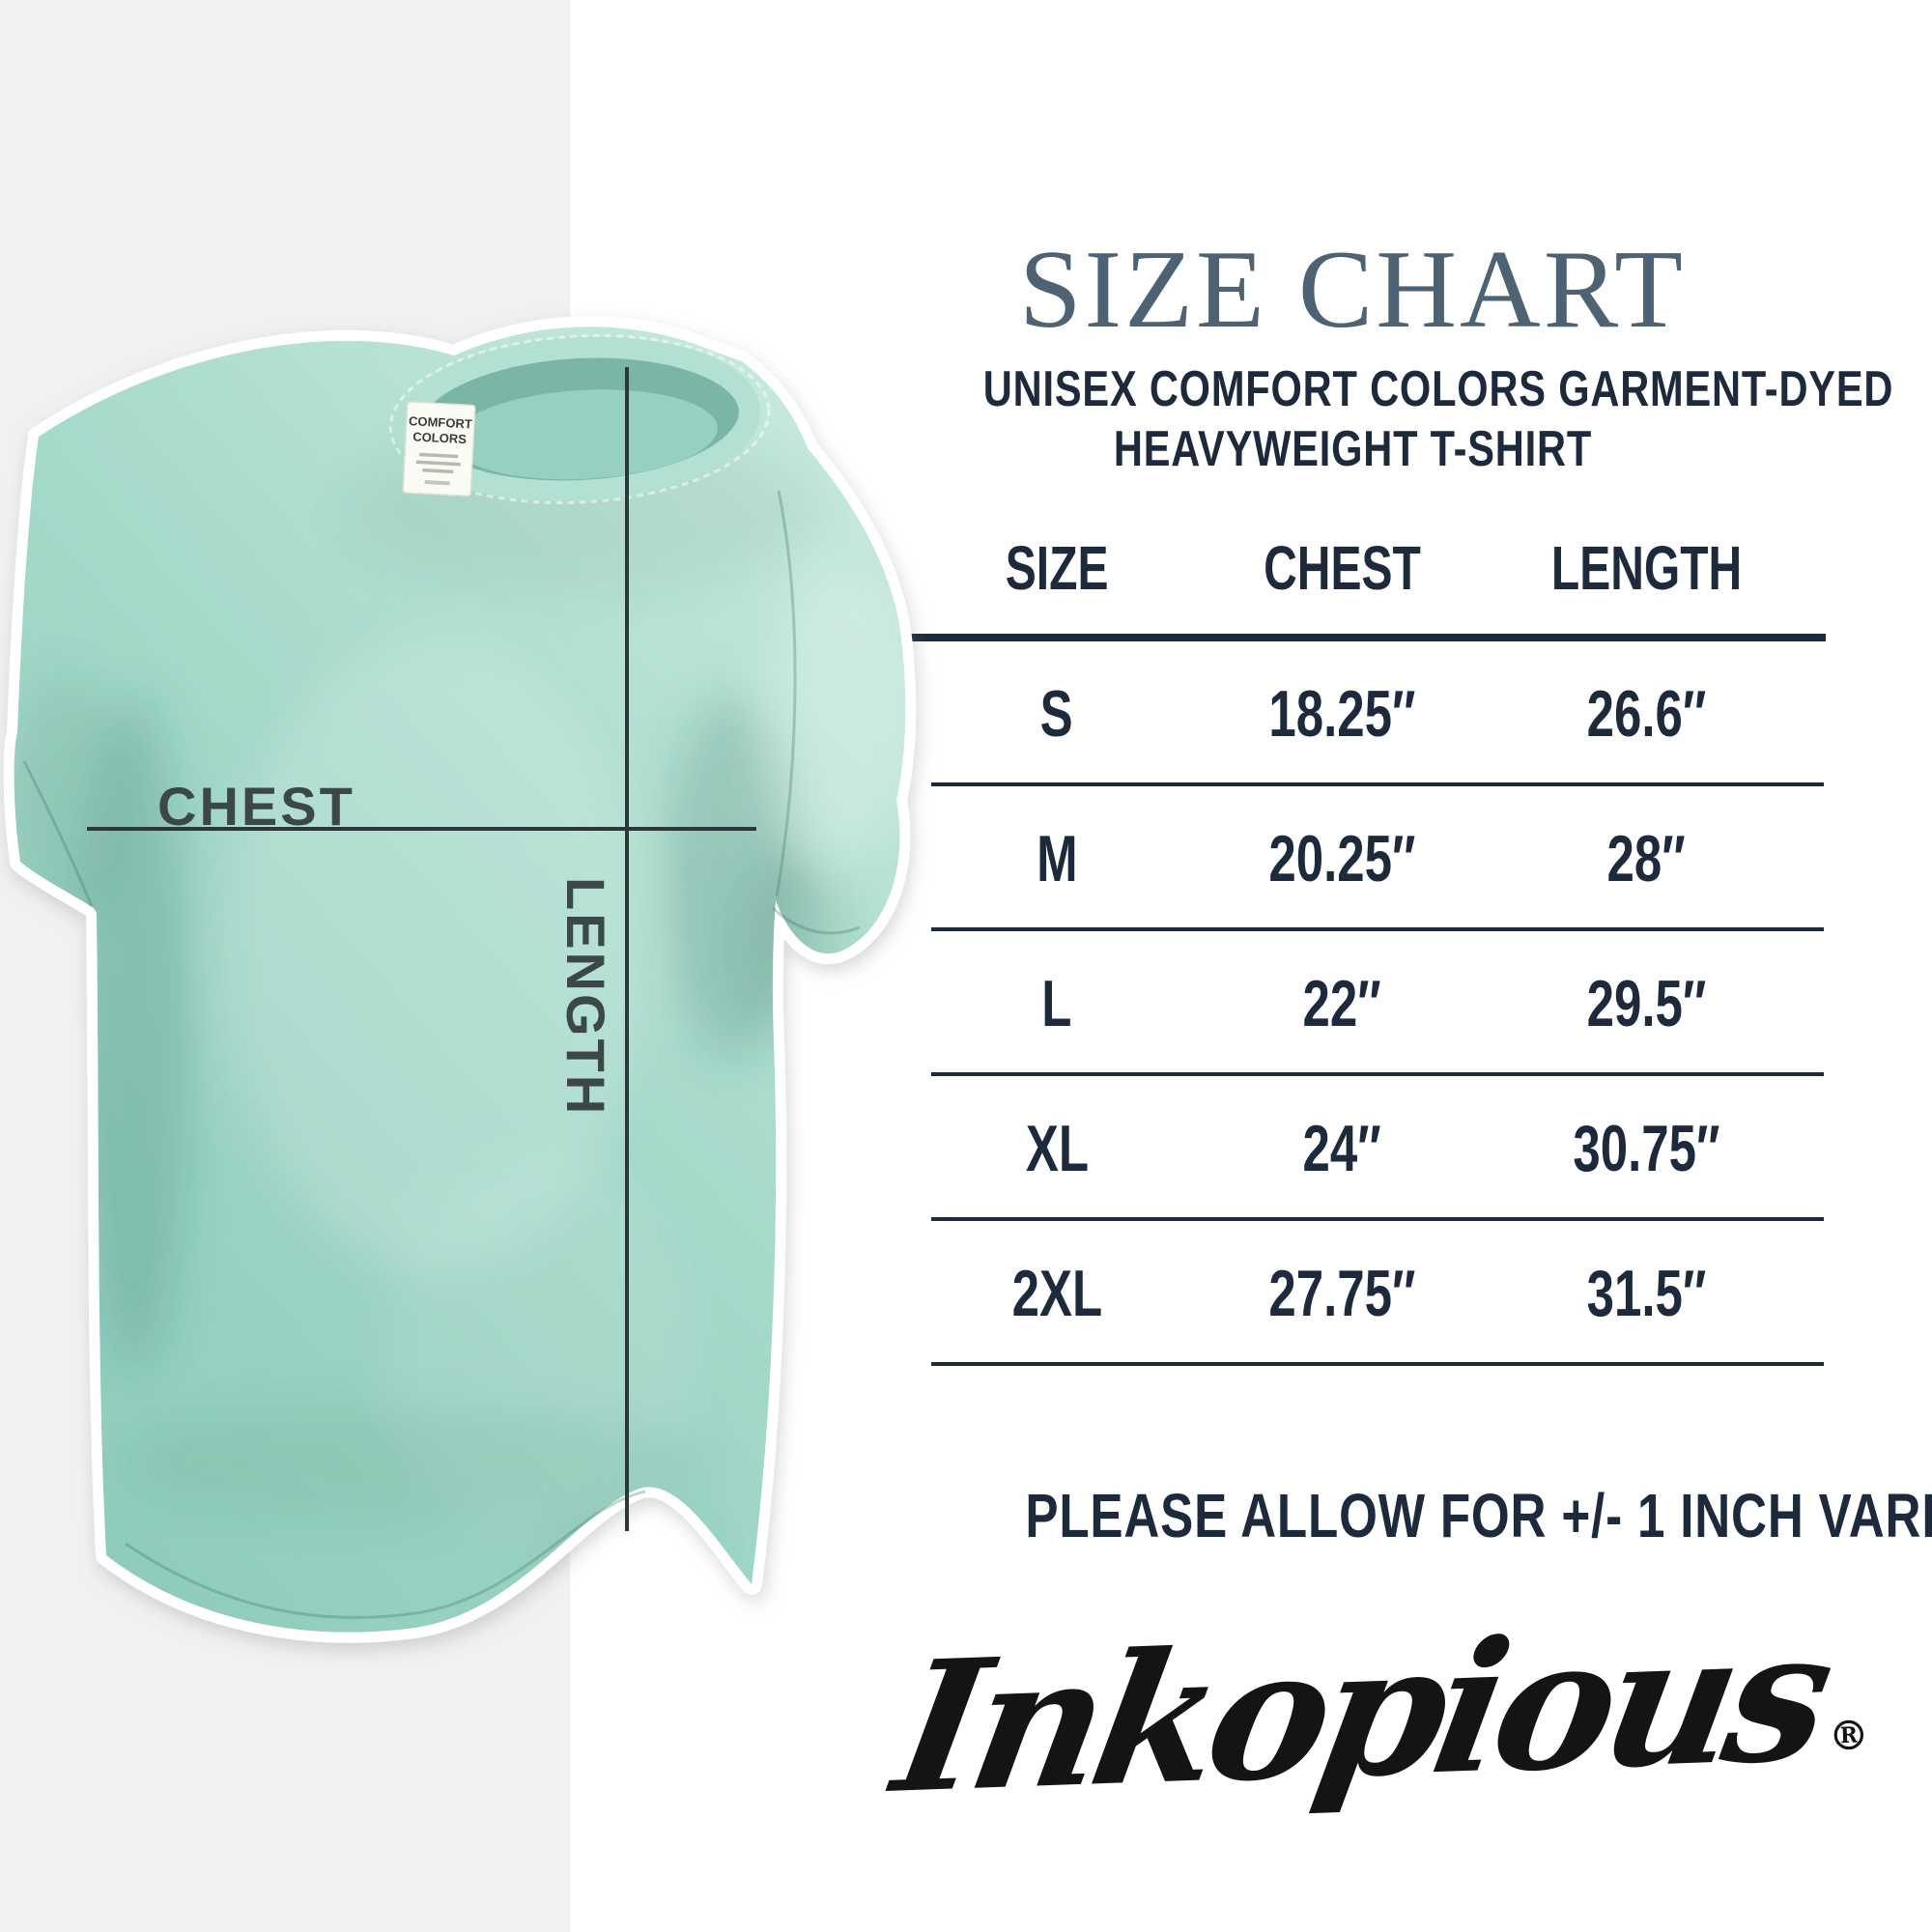 The width and height of the screenshot is (1932, 1932). Describe the element at coordinates (1341, 1148) in the screenshot. I see `cell-chest: 24″` at that location.